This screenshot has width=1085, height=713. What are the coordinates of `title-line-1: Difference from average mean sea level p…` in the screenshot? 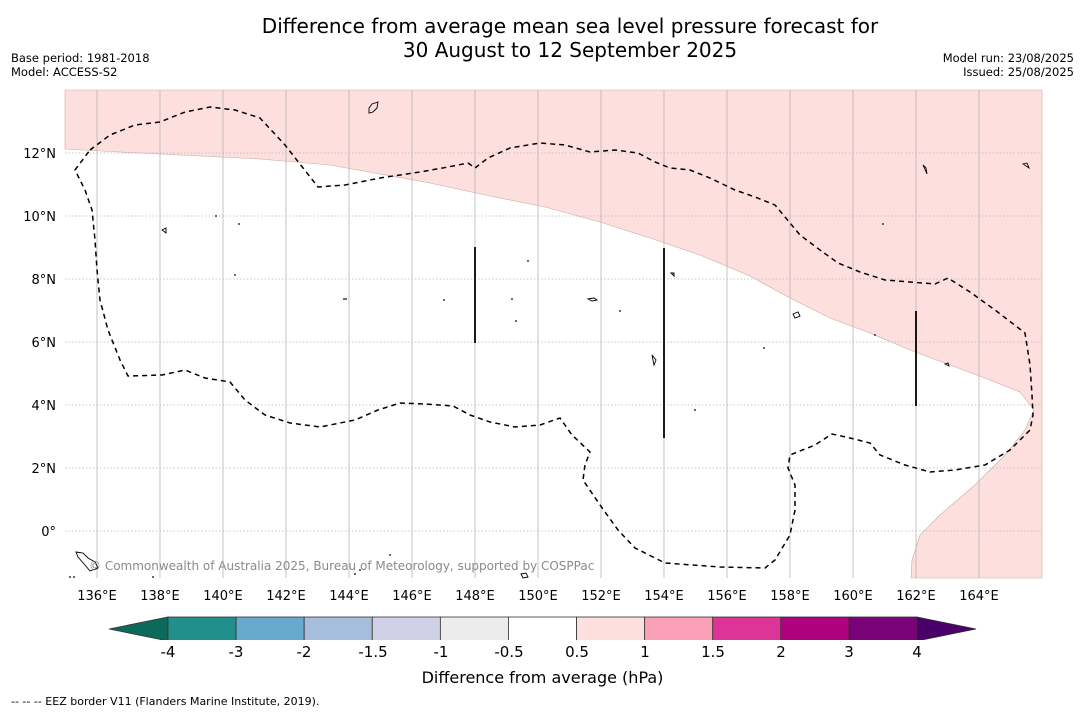 It's located at (570, 26).